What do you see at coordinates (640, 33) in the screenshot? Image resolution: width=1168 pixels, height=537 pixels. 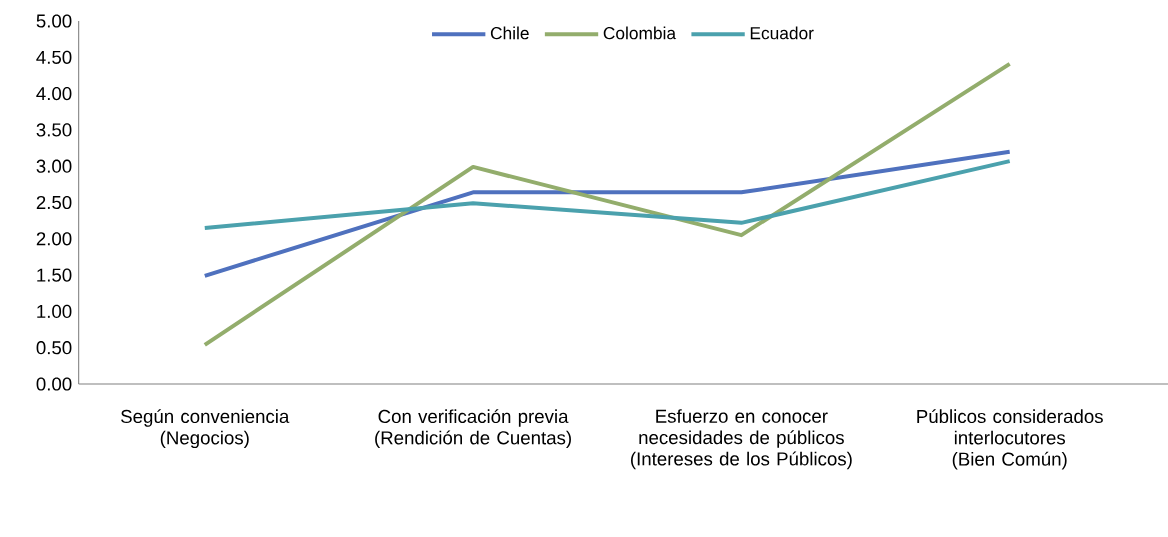 I see `legend-label: Colombia` at bounding box center [640, 33].